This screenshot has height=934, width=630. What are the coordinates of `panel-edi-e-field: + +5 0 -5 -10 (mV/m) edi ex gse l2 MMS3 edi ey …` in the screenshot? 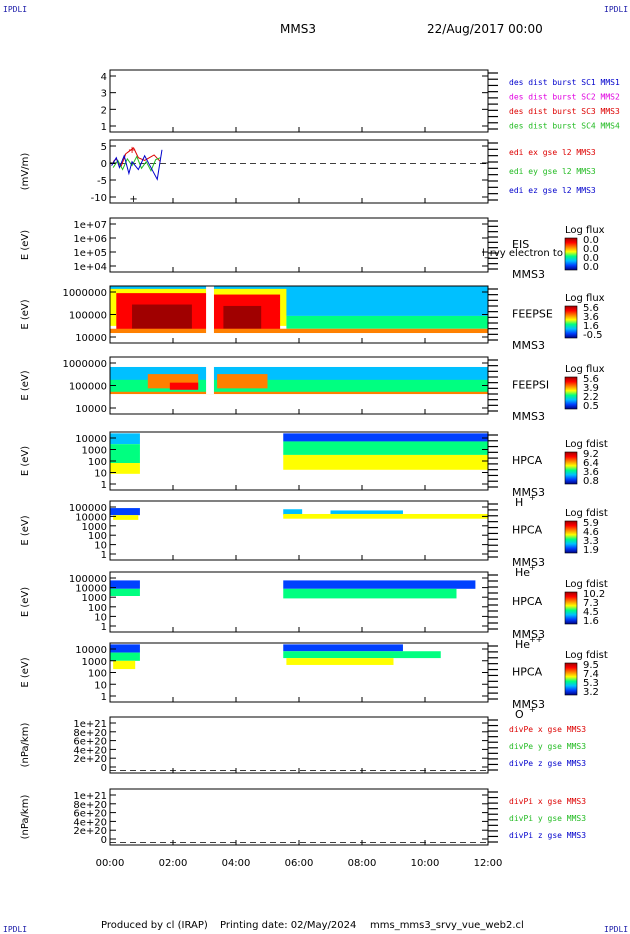 It's located at (308, 172).